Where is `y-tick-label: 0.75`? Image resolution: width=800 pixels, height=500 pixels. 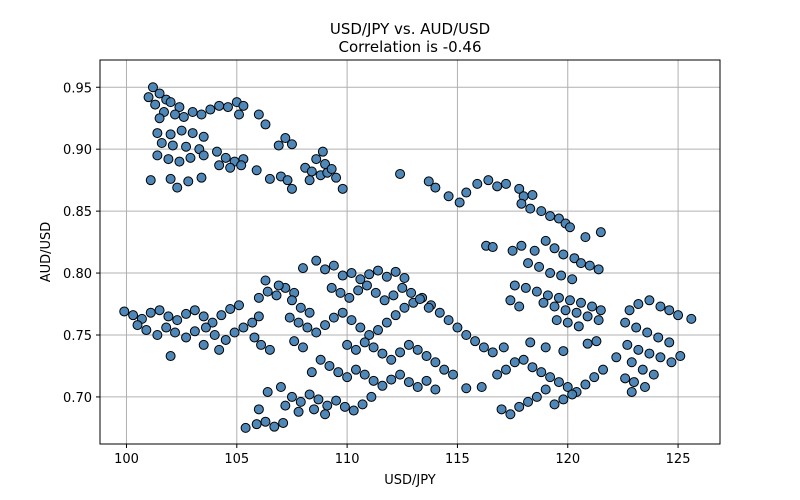
y-tick-label: 0.75 is located at coordinates (77, 336).